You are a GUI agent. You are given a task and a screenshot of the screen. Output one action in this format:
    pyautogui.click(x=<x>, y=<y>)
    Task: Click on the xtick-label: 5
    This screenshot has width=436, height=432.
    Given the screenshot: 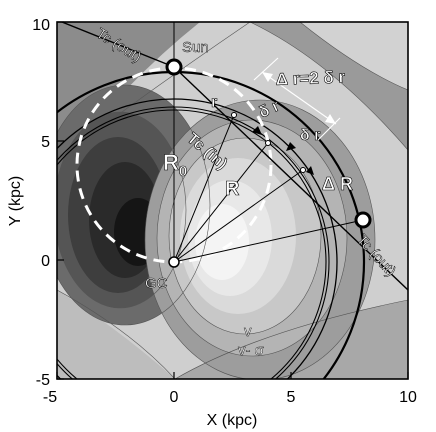 What is the action you would take?
    pyautogui.click(x=291, y=397)
    